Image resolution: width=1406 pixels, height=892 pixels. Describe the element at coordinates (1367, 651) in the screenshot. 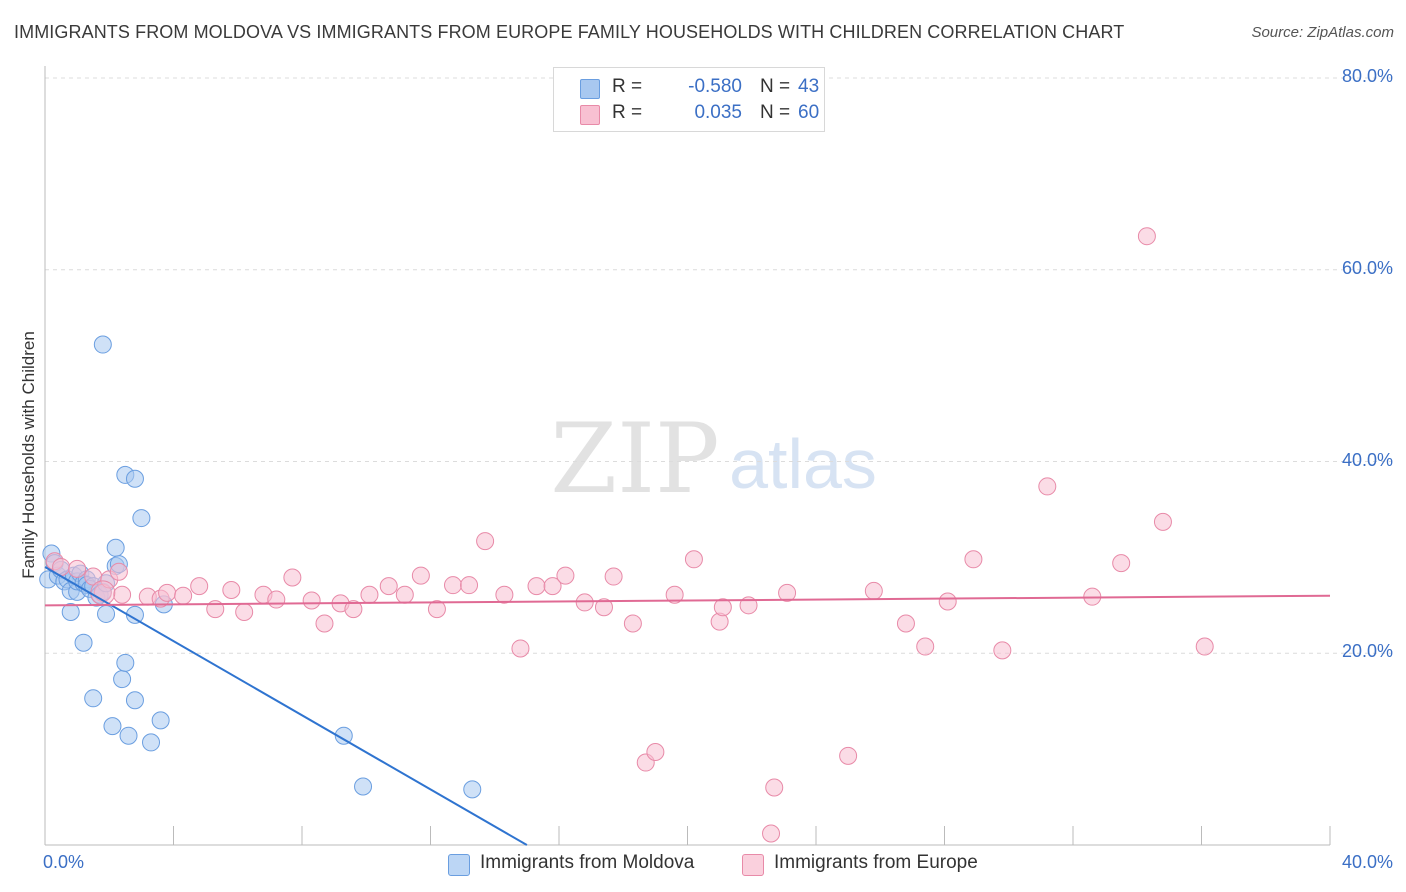

I see `y-tick-label: 20.0%` at that location.